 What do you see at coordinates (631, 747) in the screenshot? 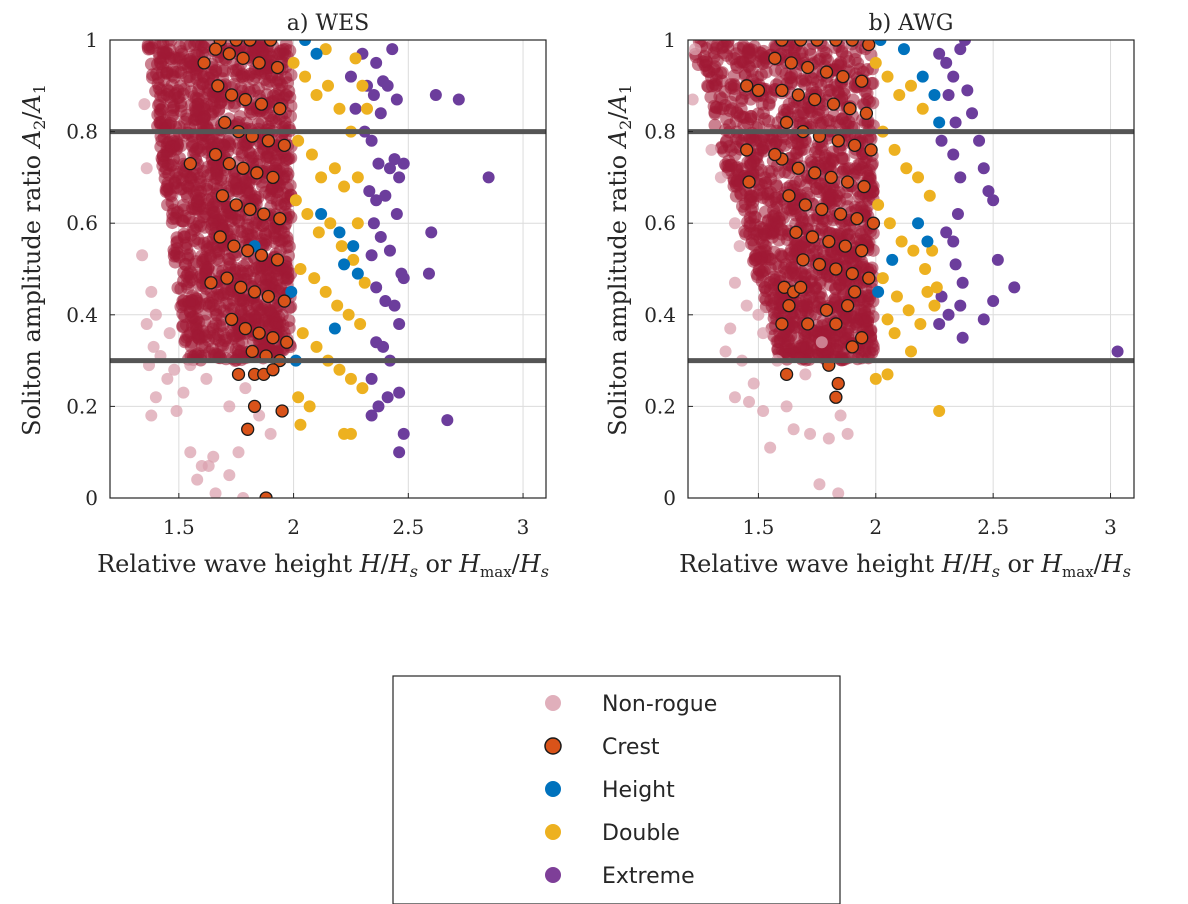
I see `legend-label: Crest` at bounding box center [631, 747].